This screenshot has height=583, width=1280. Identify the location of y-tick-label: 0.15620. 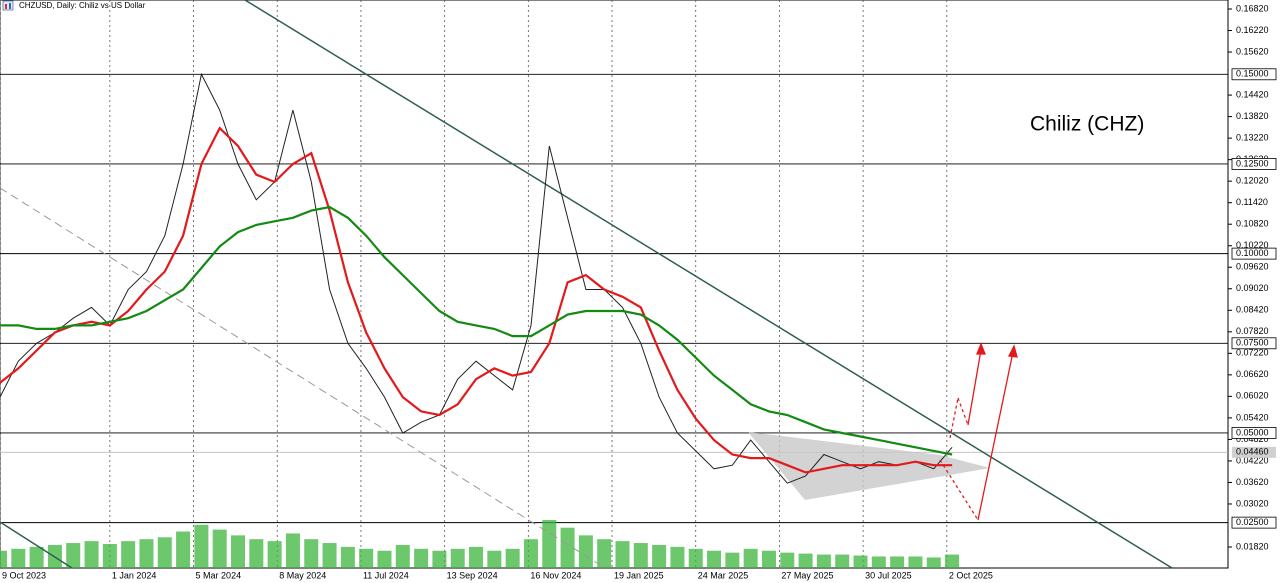
(1252, 51).